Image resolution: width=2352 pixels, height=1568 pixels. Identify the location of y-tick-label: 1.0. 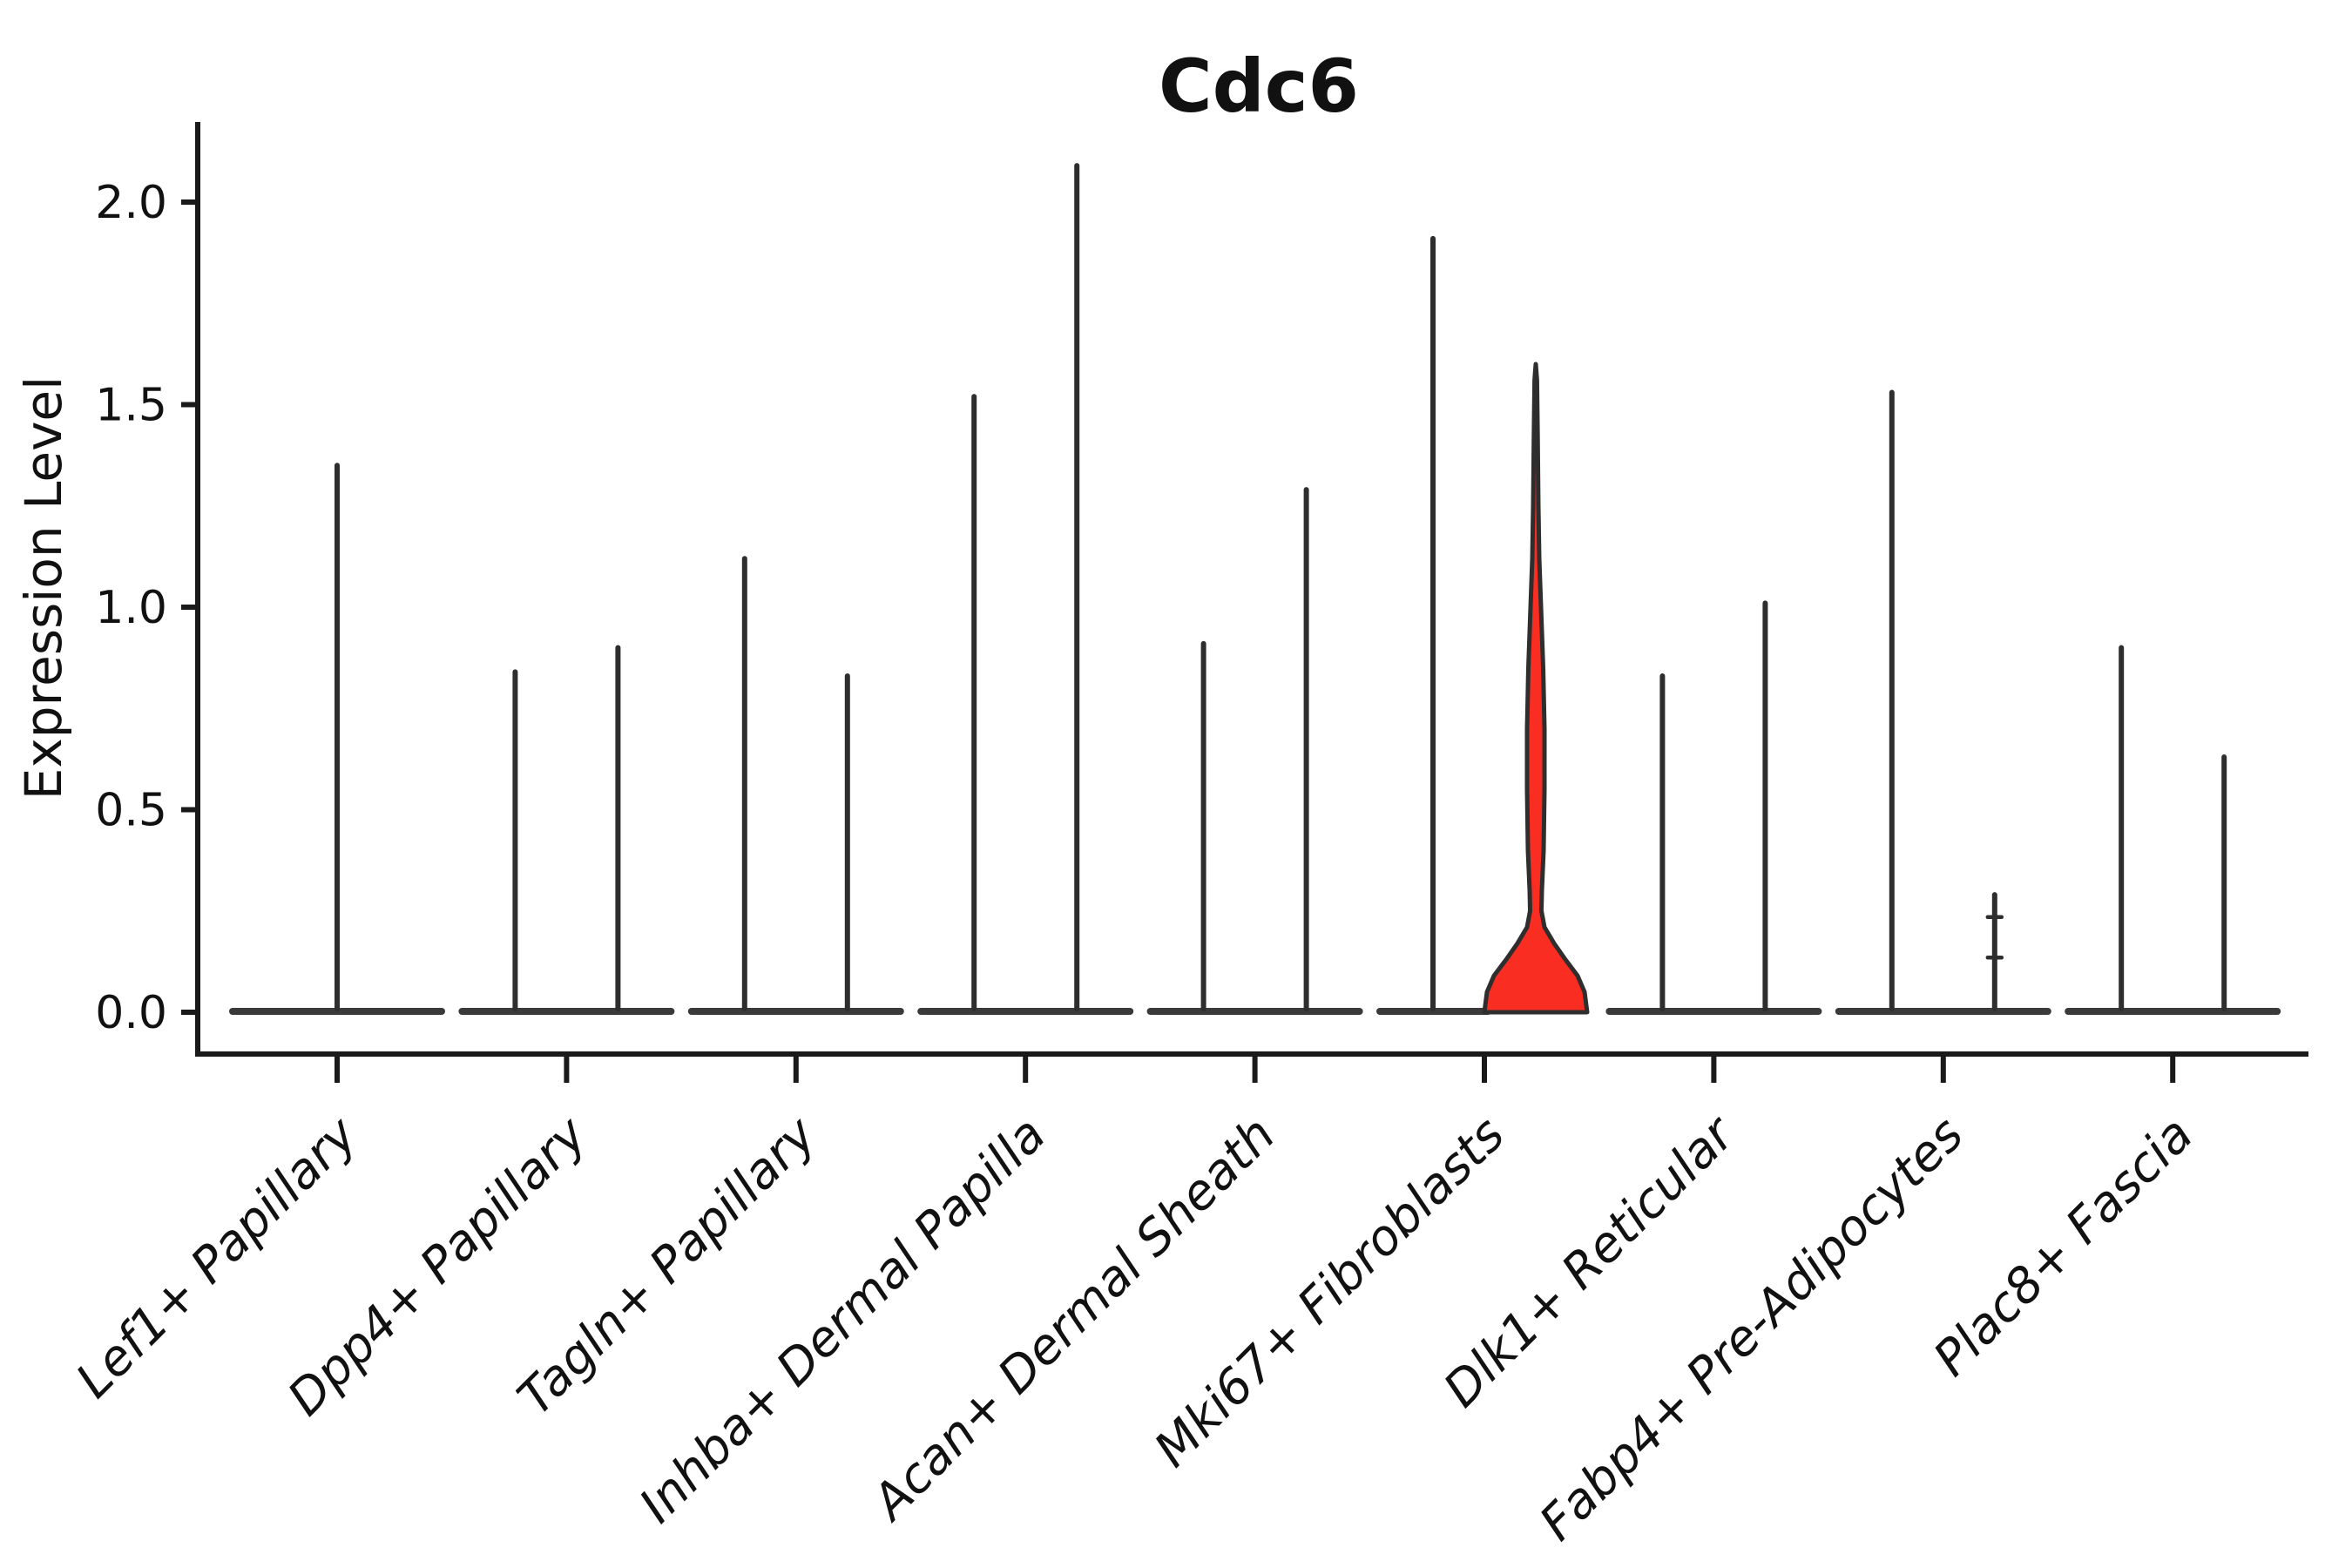
(131, 608).